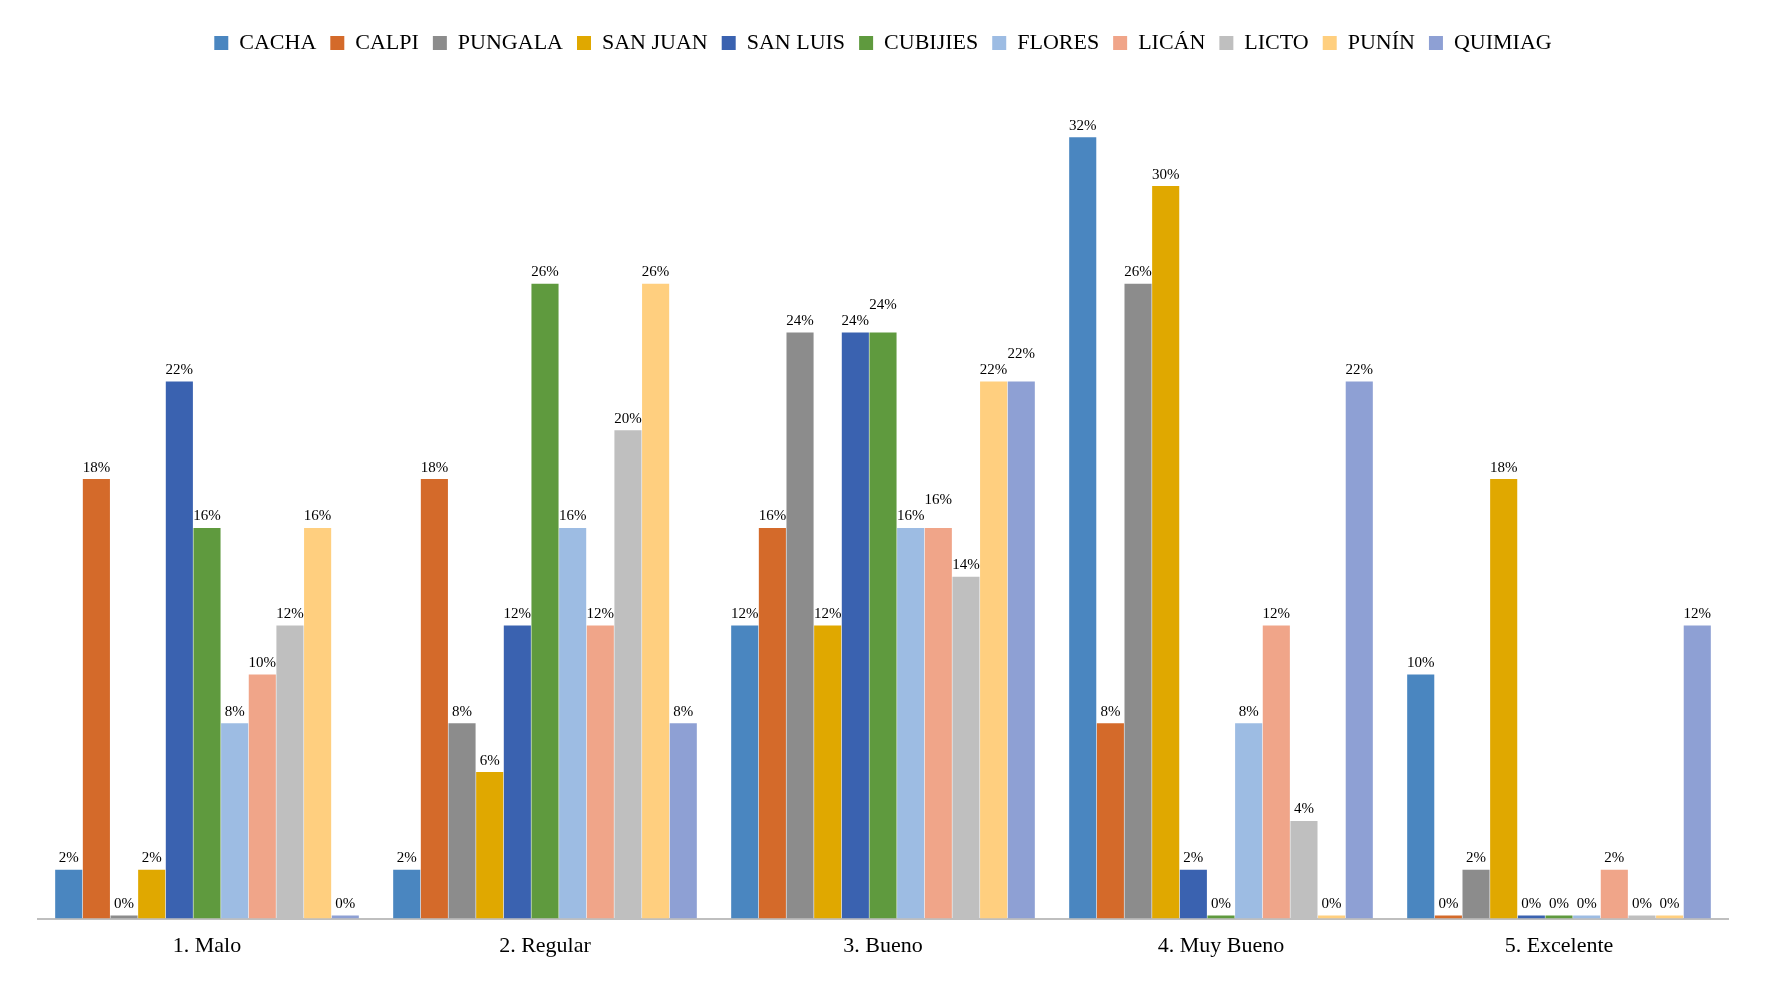 The image size is (1771, 995). I want to click on data-label: 14%, so click(966, 564).